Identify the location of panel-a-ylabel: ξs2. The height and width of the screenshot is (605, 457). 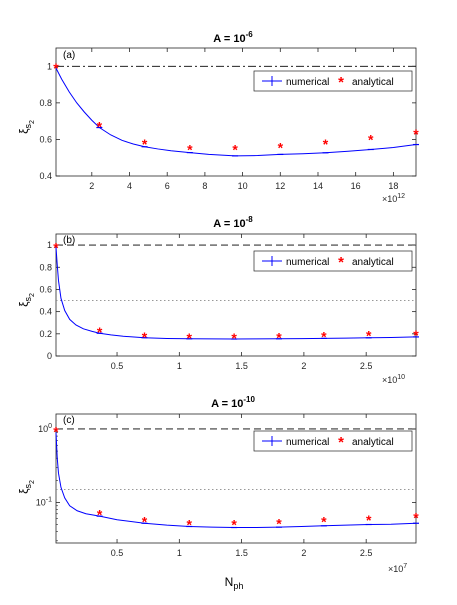
(26, 127).